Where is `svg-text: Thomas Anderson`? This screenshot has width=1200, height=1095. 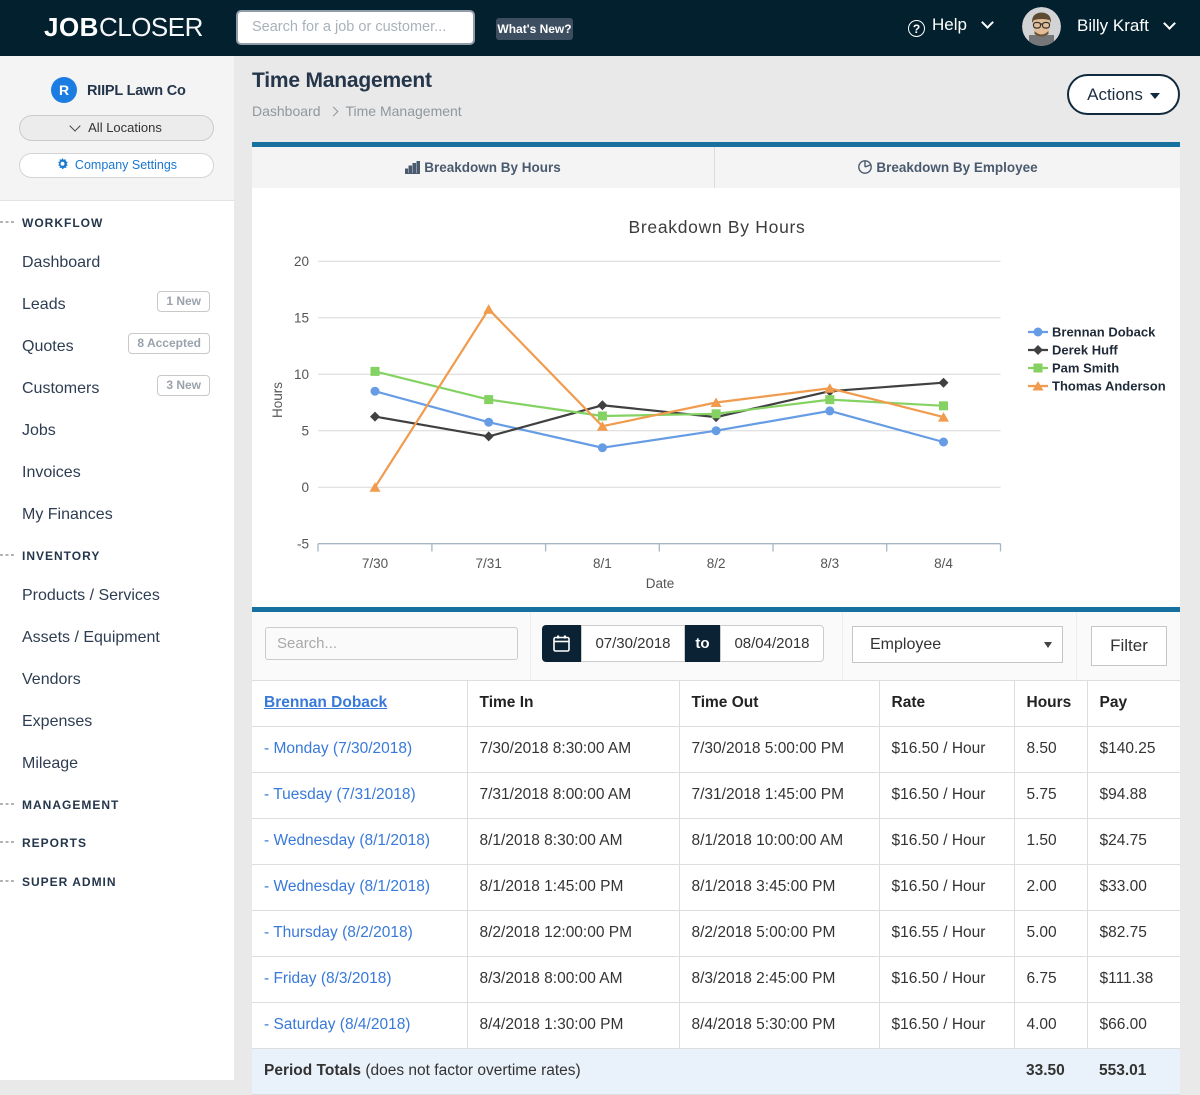
svg-text: Thomas Anderson is located at coordinates (1109, 386).